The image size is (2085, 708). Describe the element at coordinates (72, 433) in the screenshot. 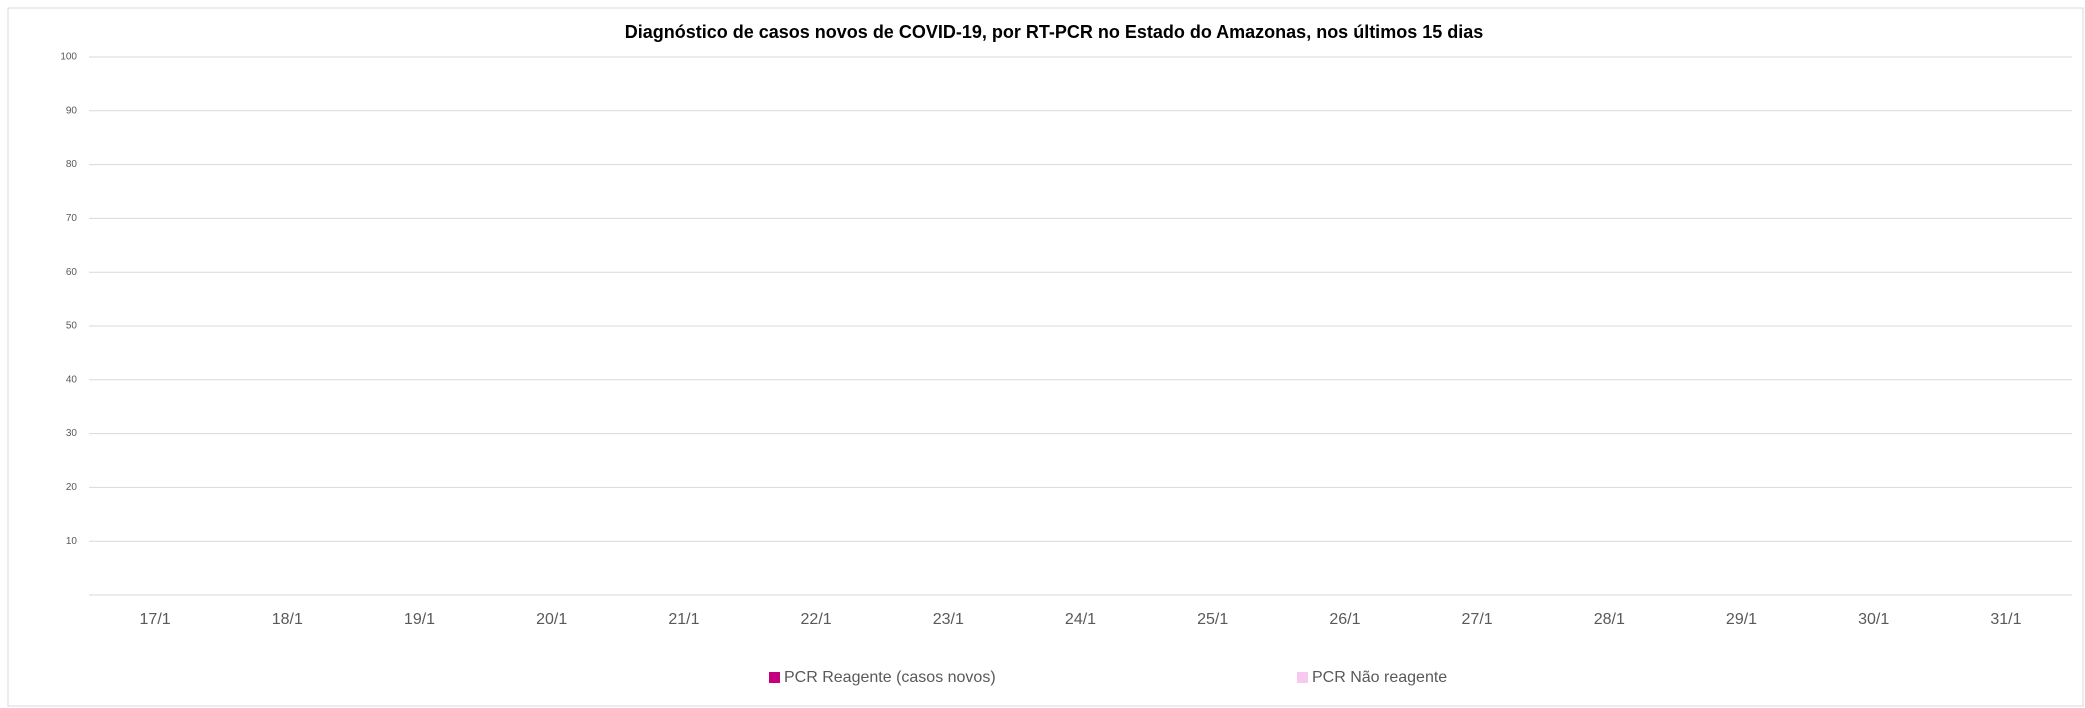

I see `y-tick-label: 30` at that location.